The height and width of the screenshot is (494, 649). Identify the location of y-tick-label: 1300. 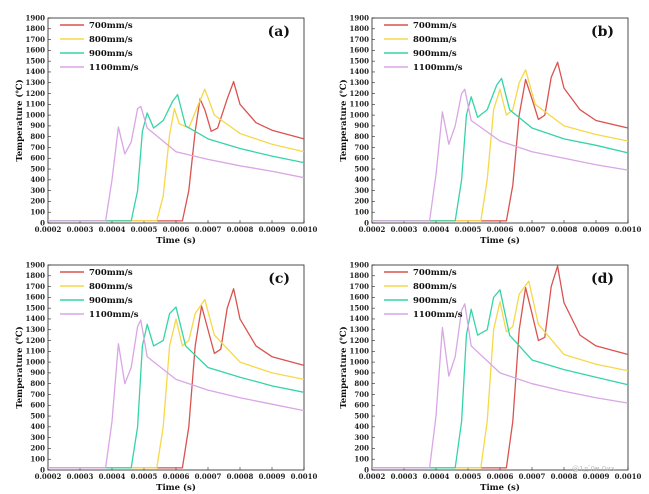
(36, 329).